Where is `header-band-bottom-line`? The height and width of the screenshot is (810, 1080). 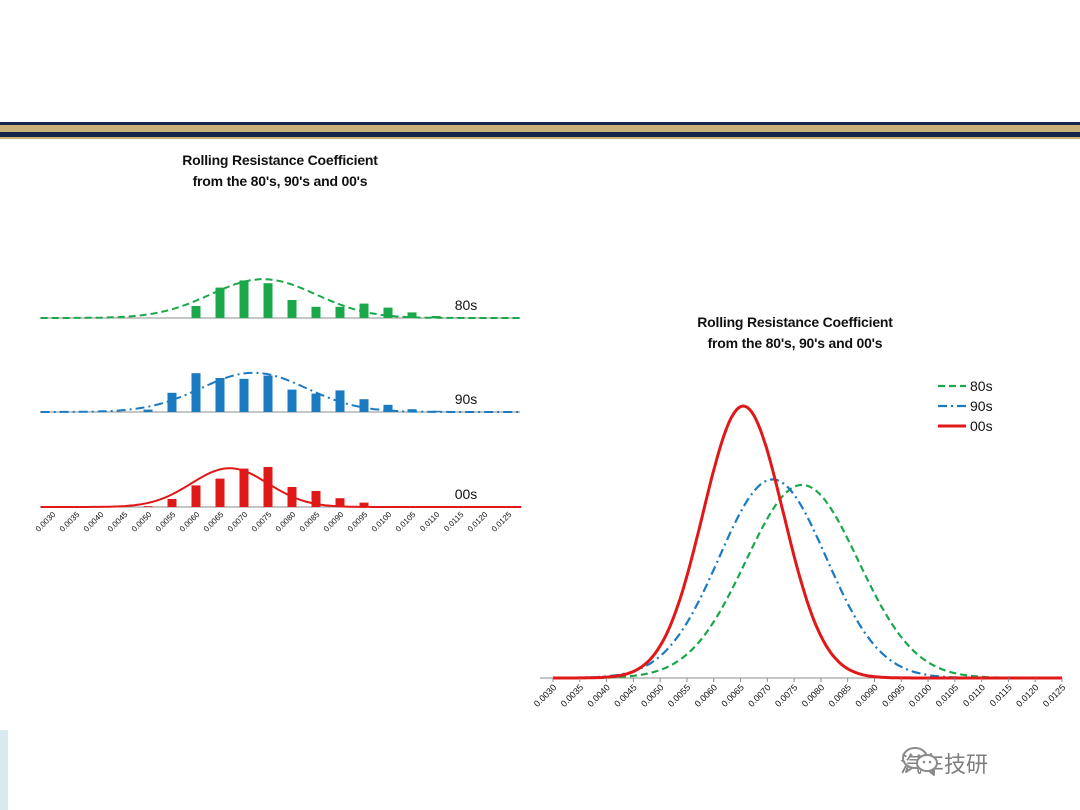
header-band-bottom-line is located at coordinates (540, 138).